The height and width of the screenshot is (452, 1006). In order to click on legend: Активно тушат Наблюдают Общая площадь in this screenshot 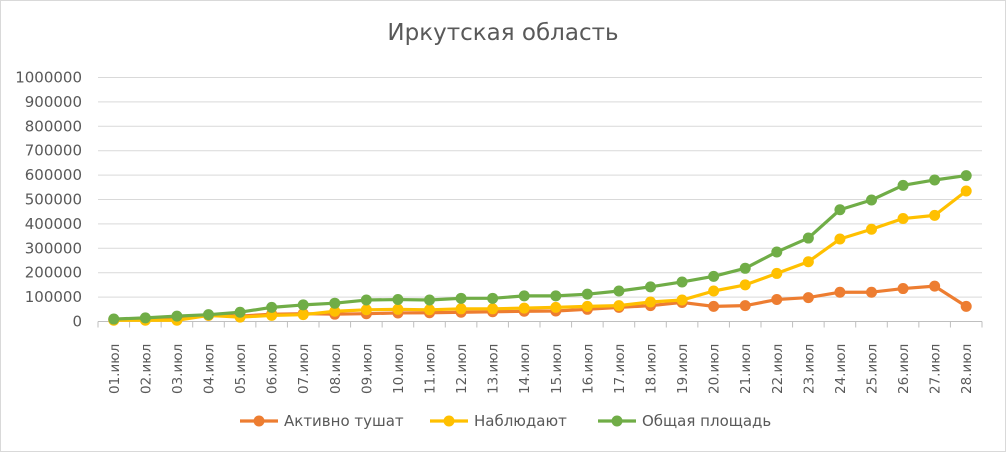, I will do `click(505, 421)`.